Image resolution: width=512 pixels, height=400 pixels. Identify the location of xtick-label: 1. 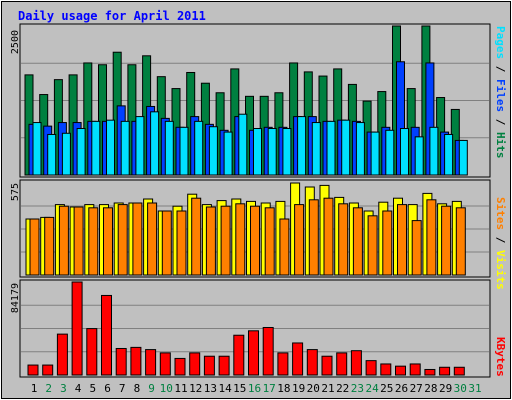
(34, 388).